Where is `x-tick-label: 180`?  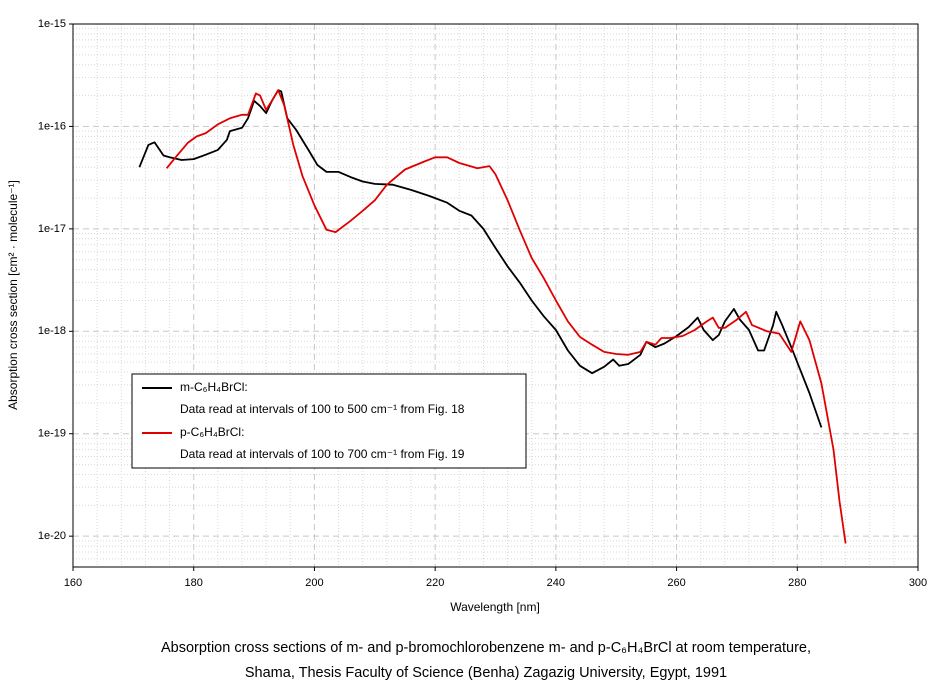
x-tick-label: 180 is located at coordinates (194, 583).